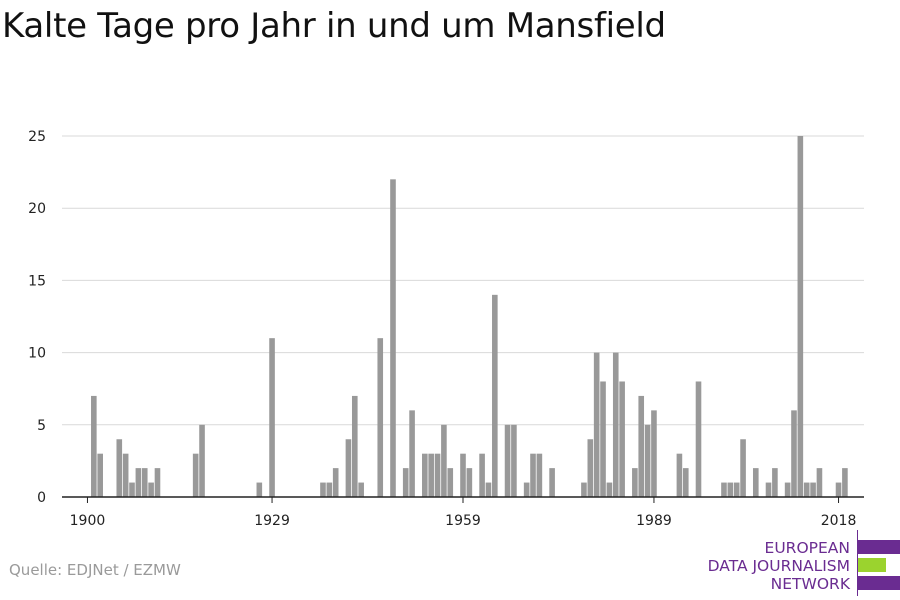 The image size is (900, 600). What do you see at coordinates (698, 439) in the screenshot?
I see `bar-1996` at bounding box center [698, 439].